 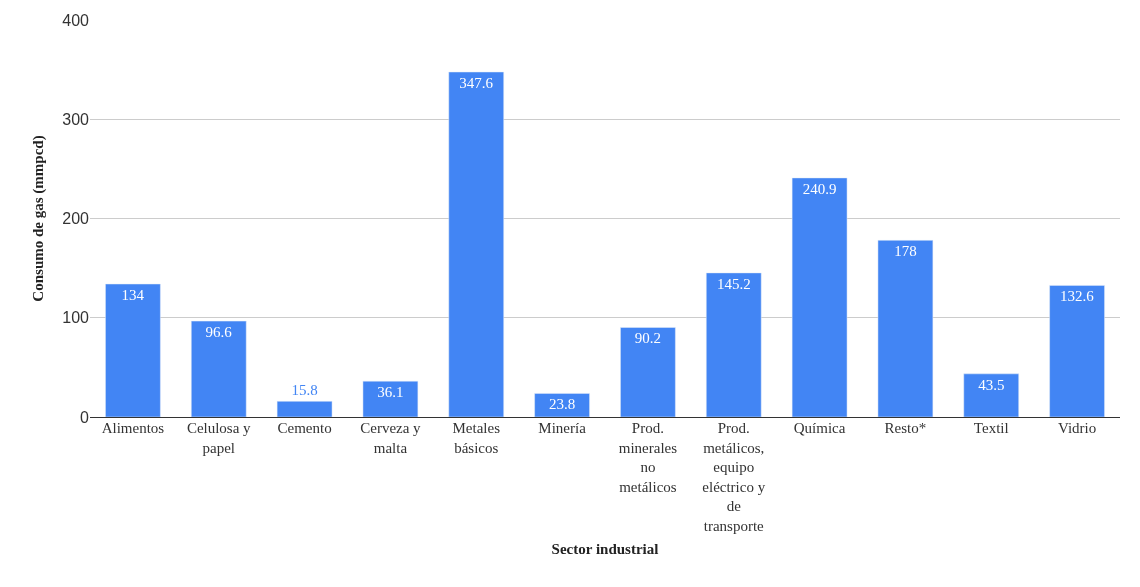 I want to click on x-tick-label: Alimentos, so click(x=133, y=428).